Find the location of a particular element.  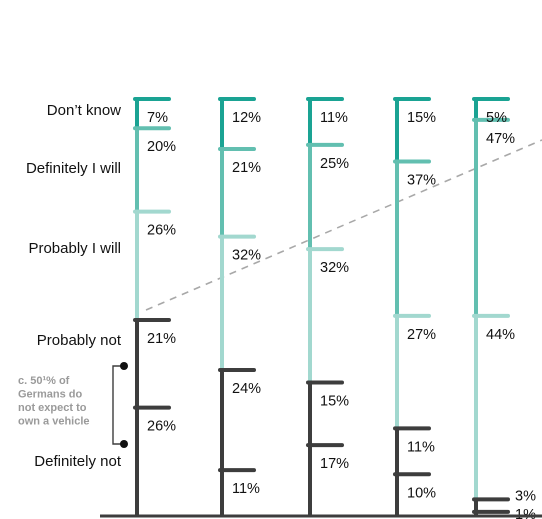

bar-4-probably-i-will-value-label: 27% is located at coordinates (421, 335).